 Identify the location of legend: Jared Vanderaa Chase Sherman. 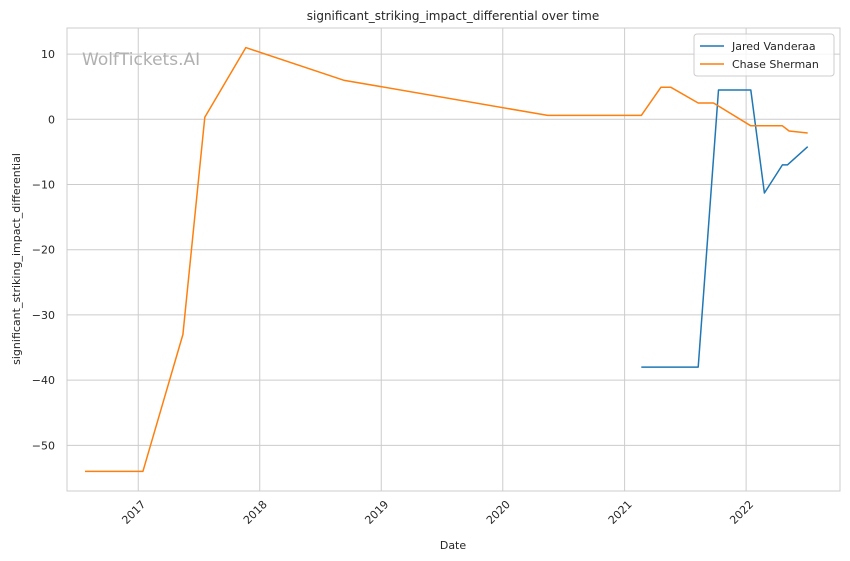
(764, 55).